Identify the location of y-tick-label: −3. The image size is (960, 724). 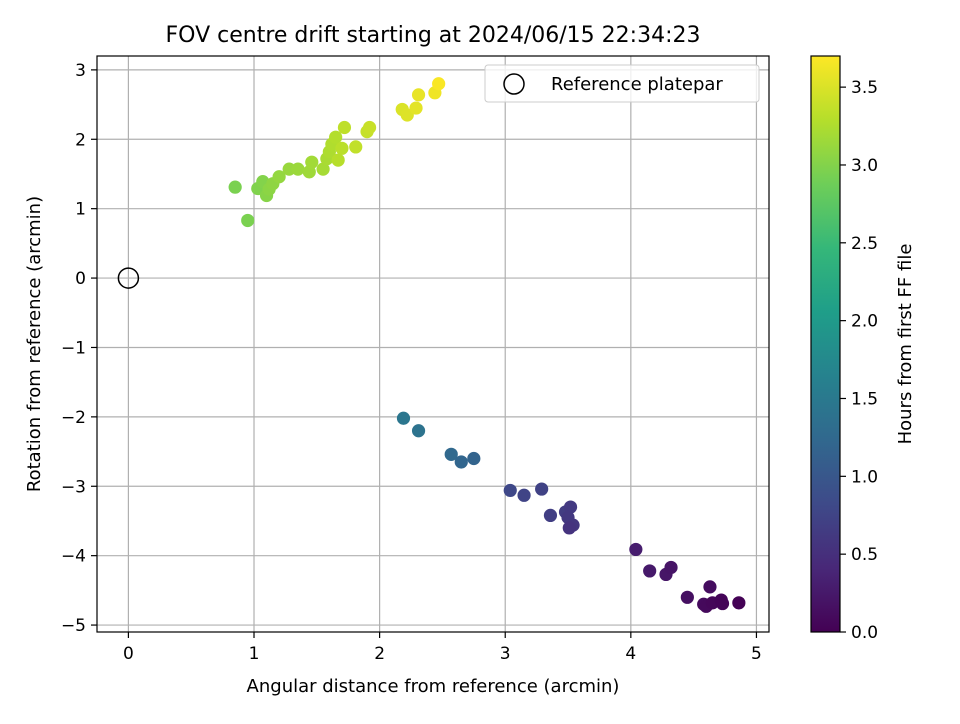
(73, 487).